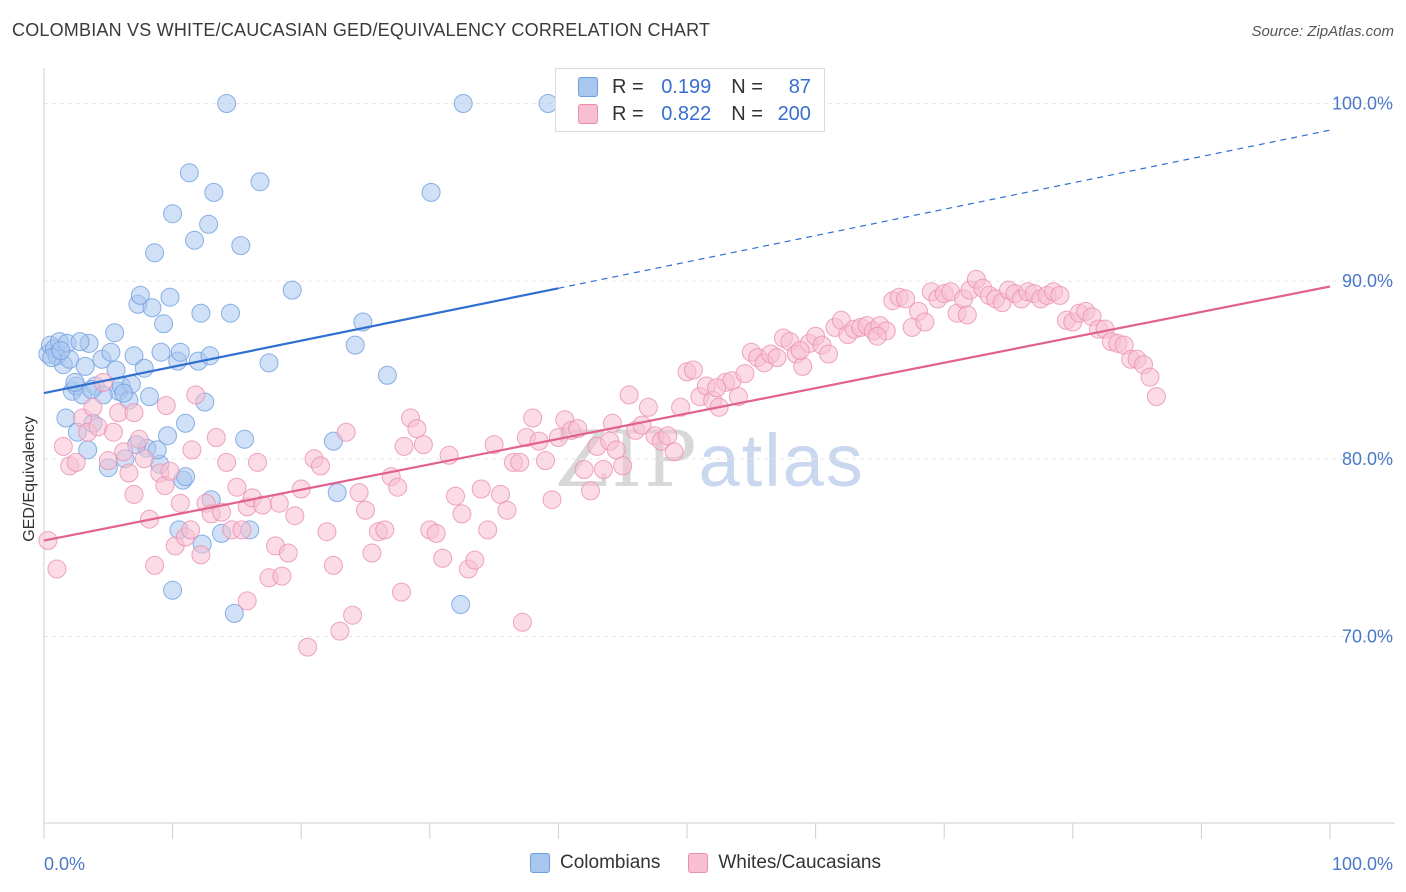  Describe the element at coordinates (686, 113) in the screenshot. I see `legend-r-value: 0.822` at that location.